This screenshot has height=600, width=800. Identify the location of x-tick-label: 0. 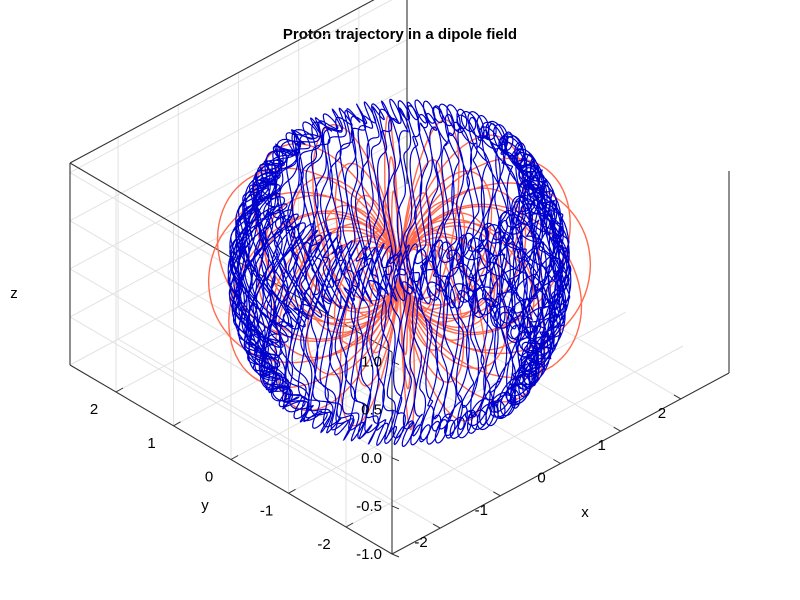
(541, 478).